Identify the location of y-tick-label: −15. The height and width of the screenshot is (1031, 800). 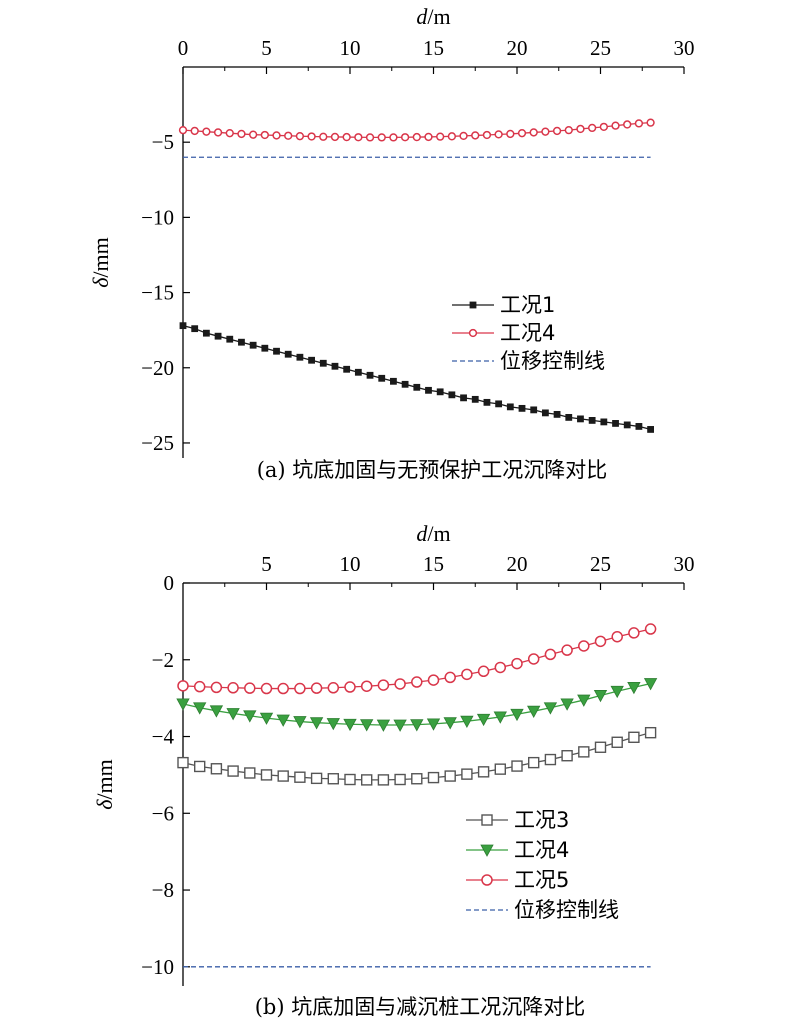
(157, 293).